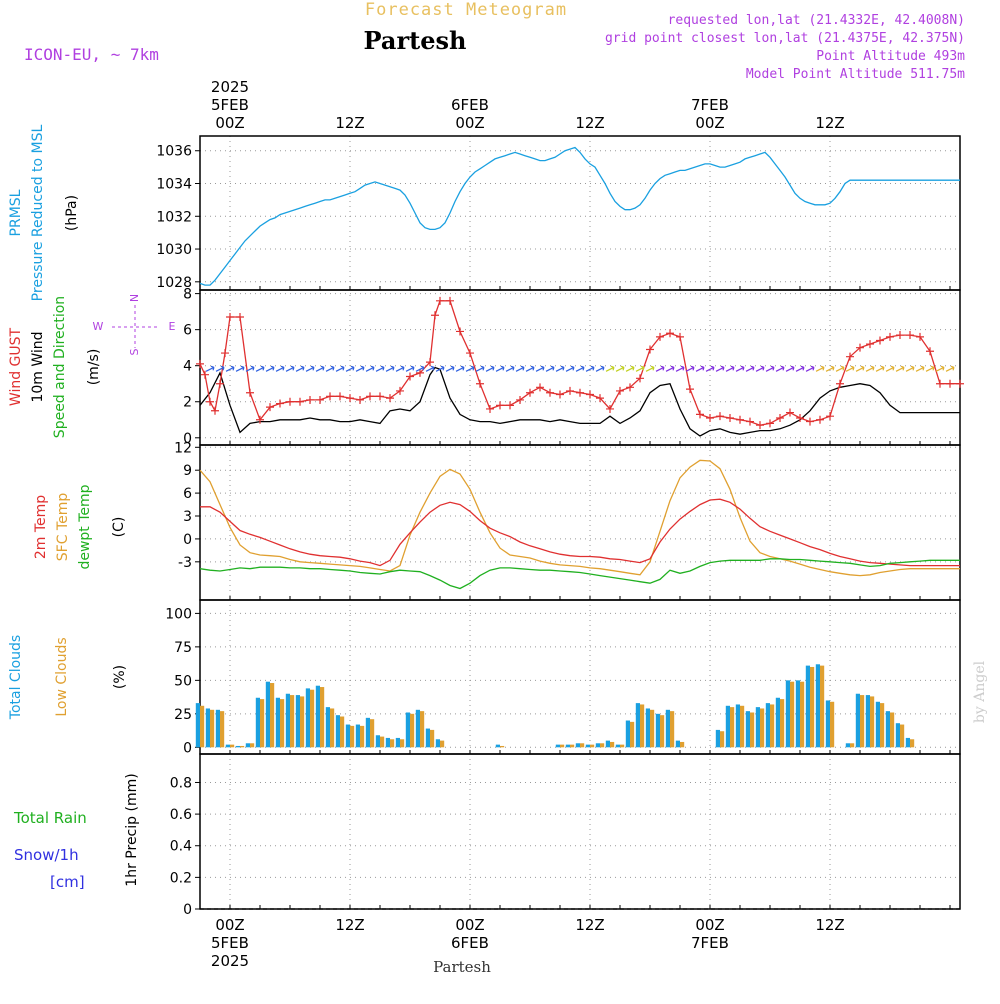 The height and width of the screenshot is (1004, 1000). Describe the element at coordinates (855, 74) in the screenshot. I see `model-altitude: Model Point Altitude 511.75m` at that location.